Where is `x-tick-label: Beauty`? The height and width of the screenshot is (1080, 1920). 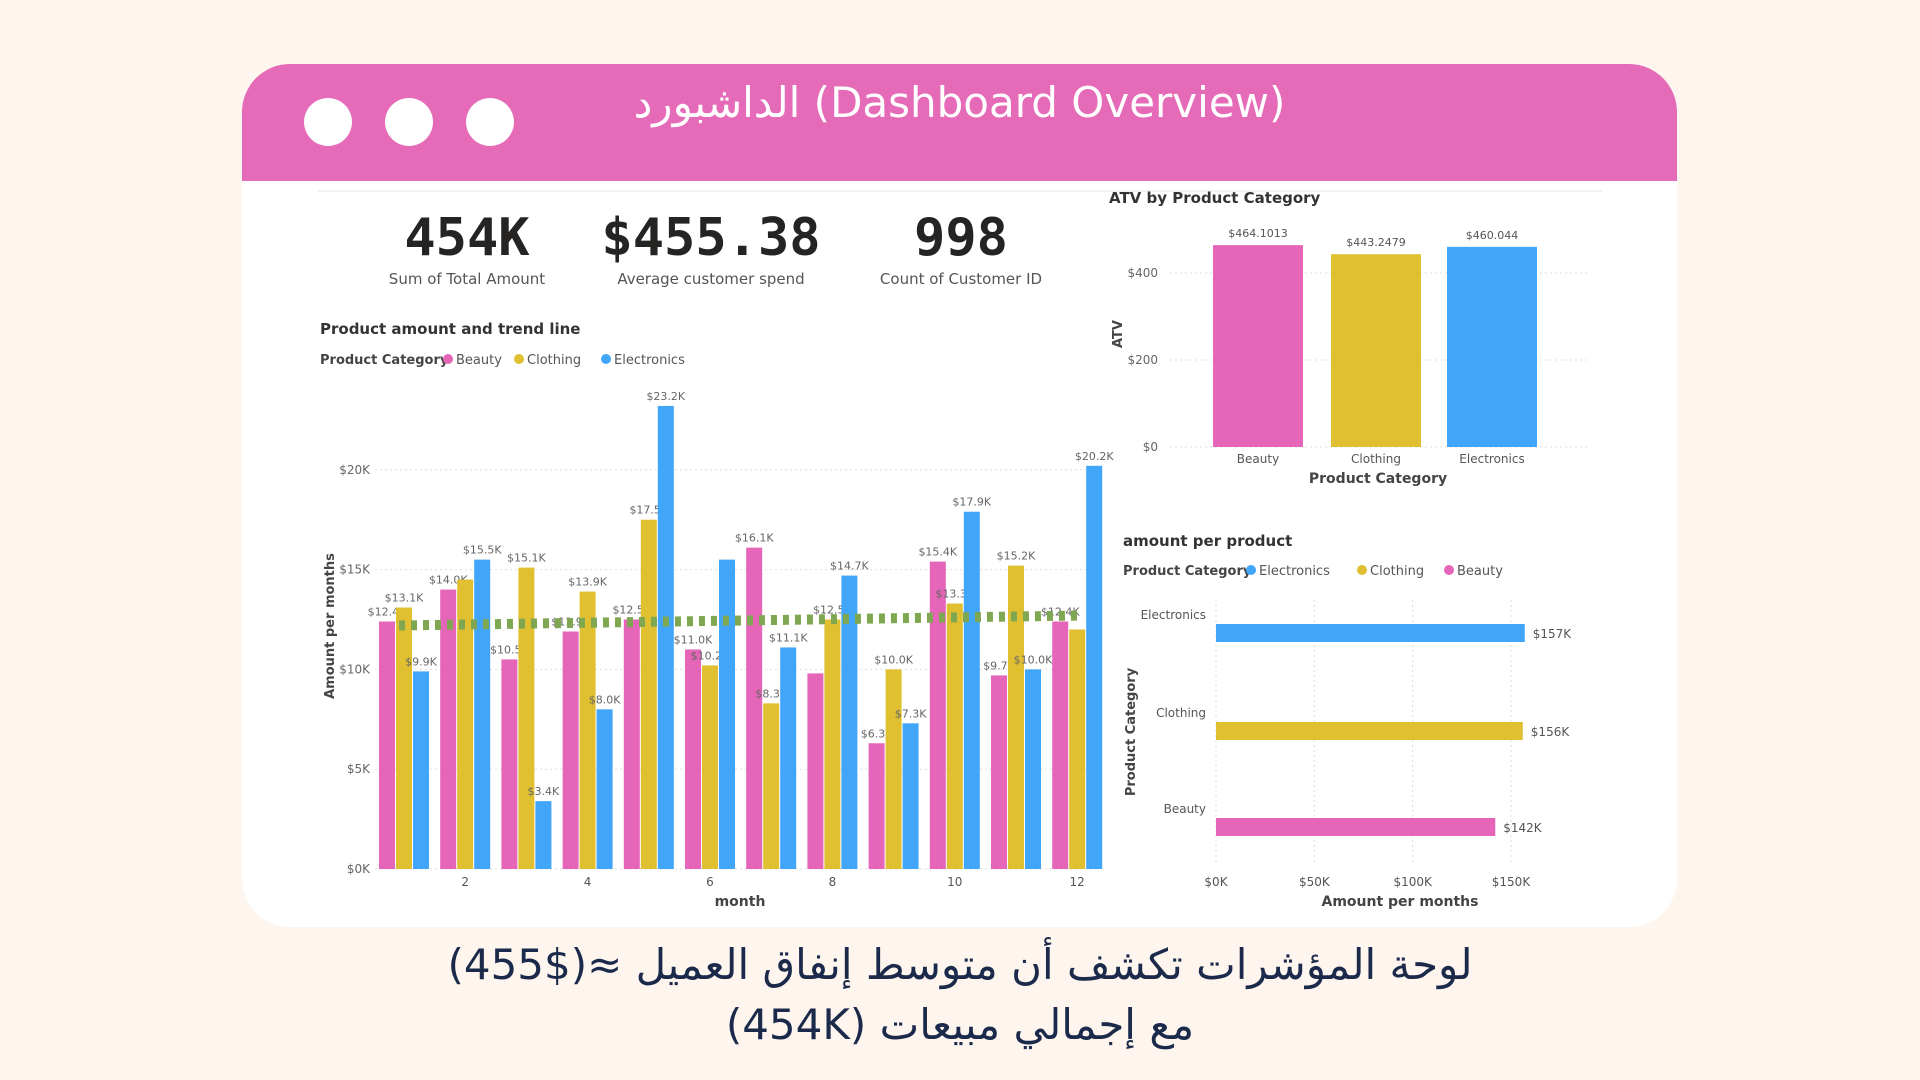 x-tick-label: Beauty is located at coordinates (1258, 459).